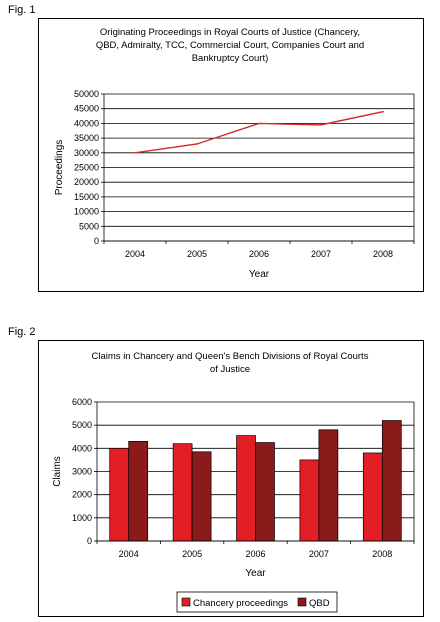 The height and width of the screenshot is (622, 440). Describe the element at coordinates (321, 254) in the screenshot. I see `fig1-x-tick-label: 2007` at that location.